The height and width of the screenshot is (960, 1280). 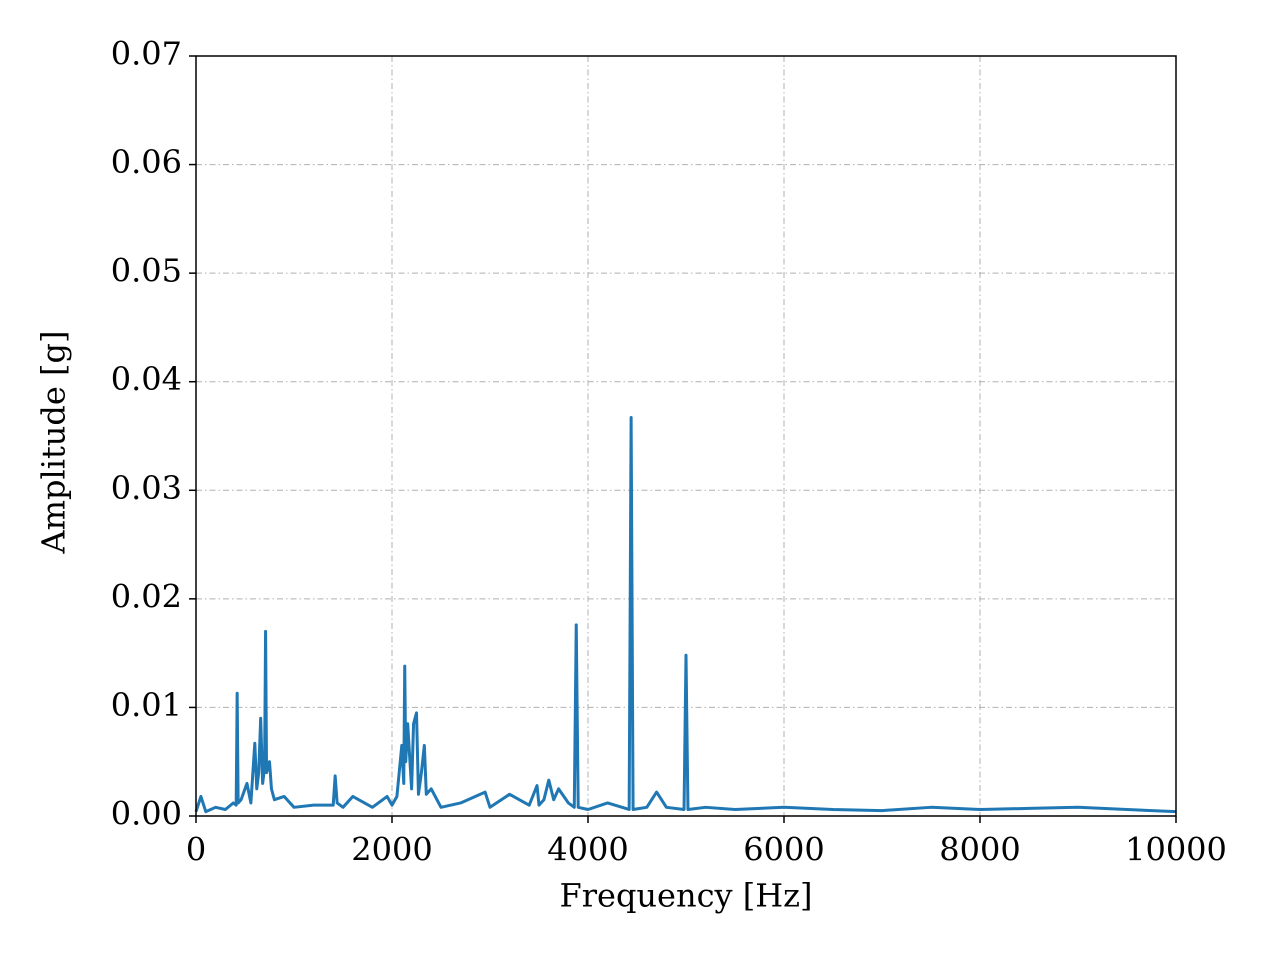 What do you see at coordinates (146, 488) in the screenshot?
I see `y-tick-label: 0.03` at bounding box center [146, 488].